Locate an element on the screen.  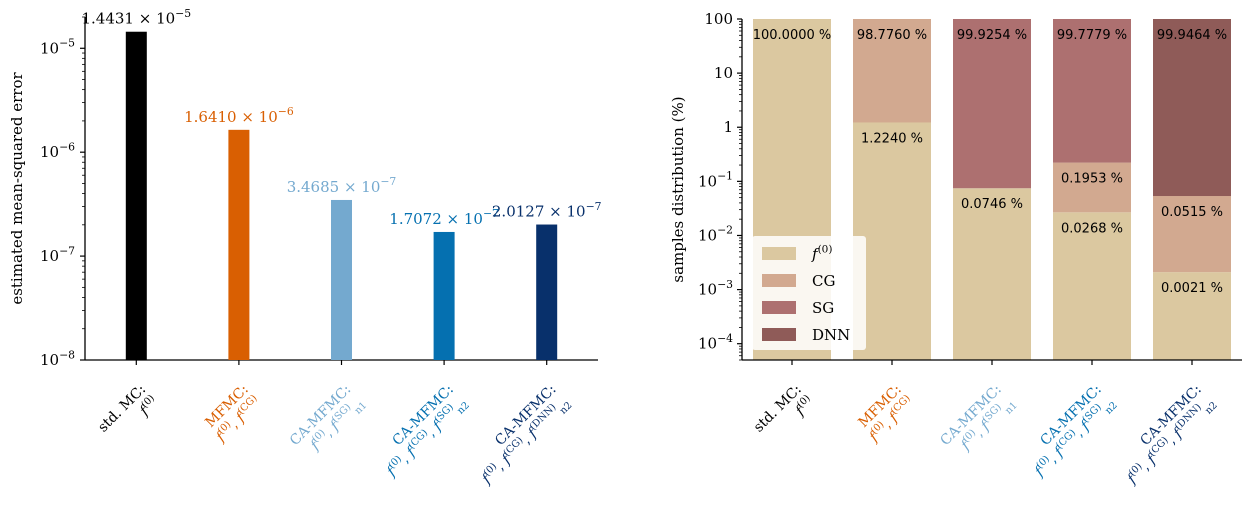
segment-label: 100.0000 % is located at coordinates (792, 35).